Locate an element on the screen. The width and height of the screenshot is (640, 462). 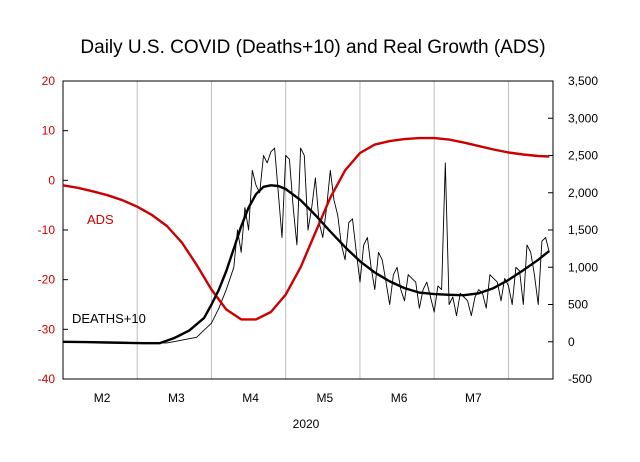
right-tick-label: 1,000 is located at coordinates (583, 267).